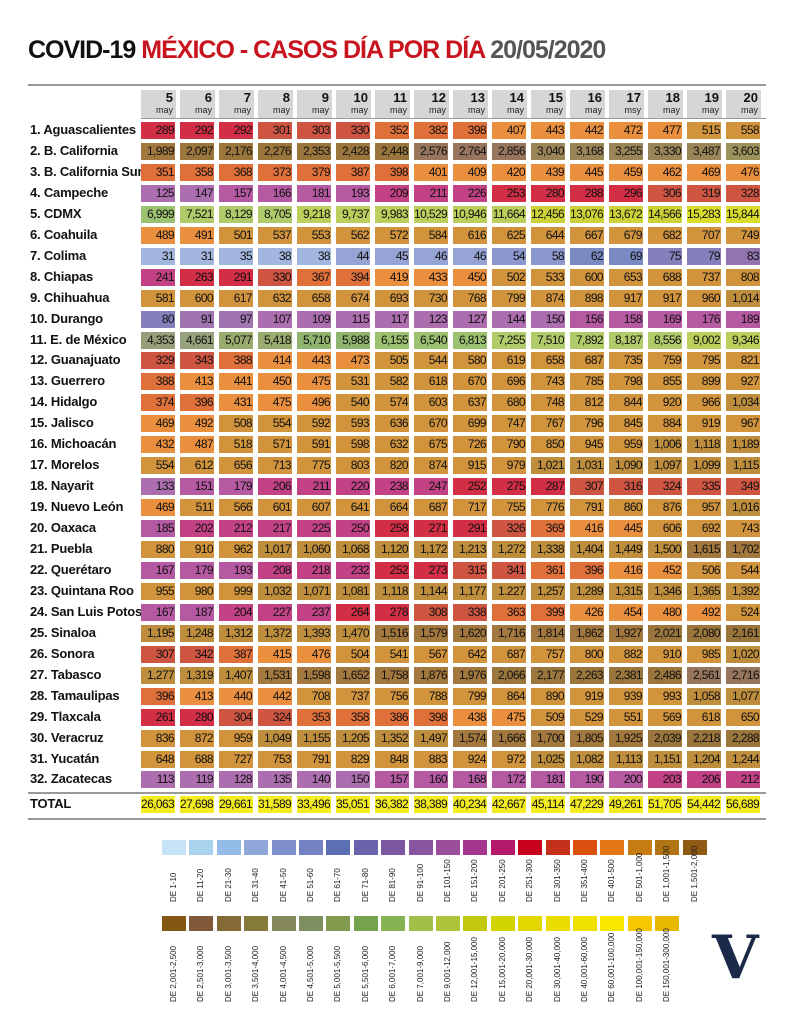 This screenshot has height=1024, width=785. Describe the element at coordinates (353, 549) in the screenshot. I see `case-cell: 1,068` at that location.